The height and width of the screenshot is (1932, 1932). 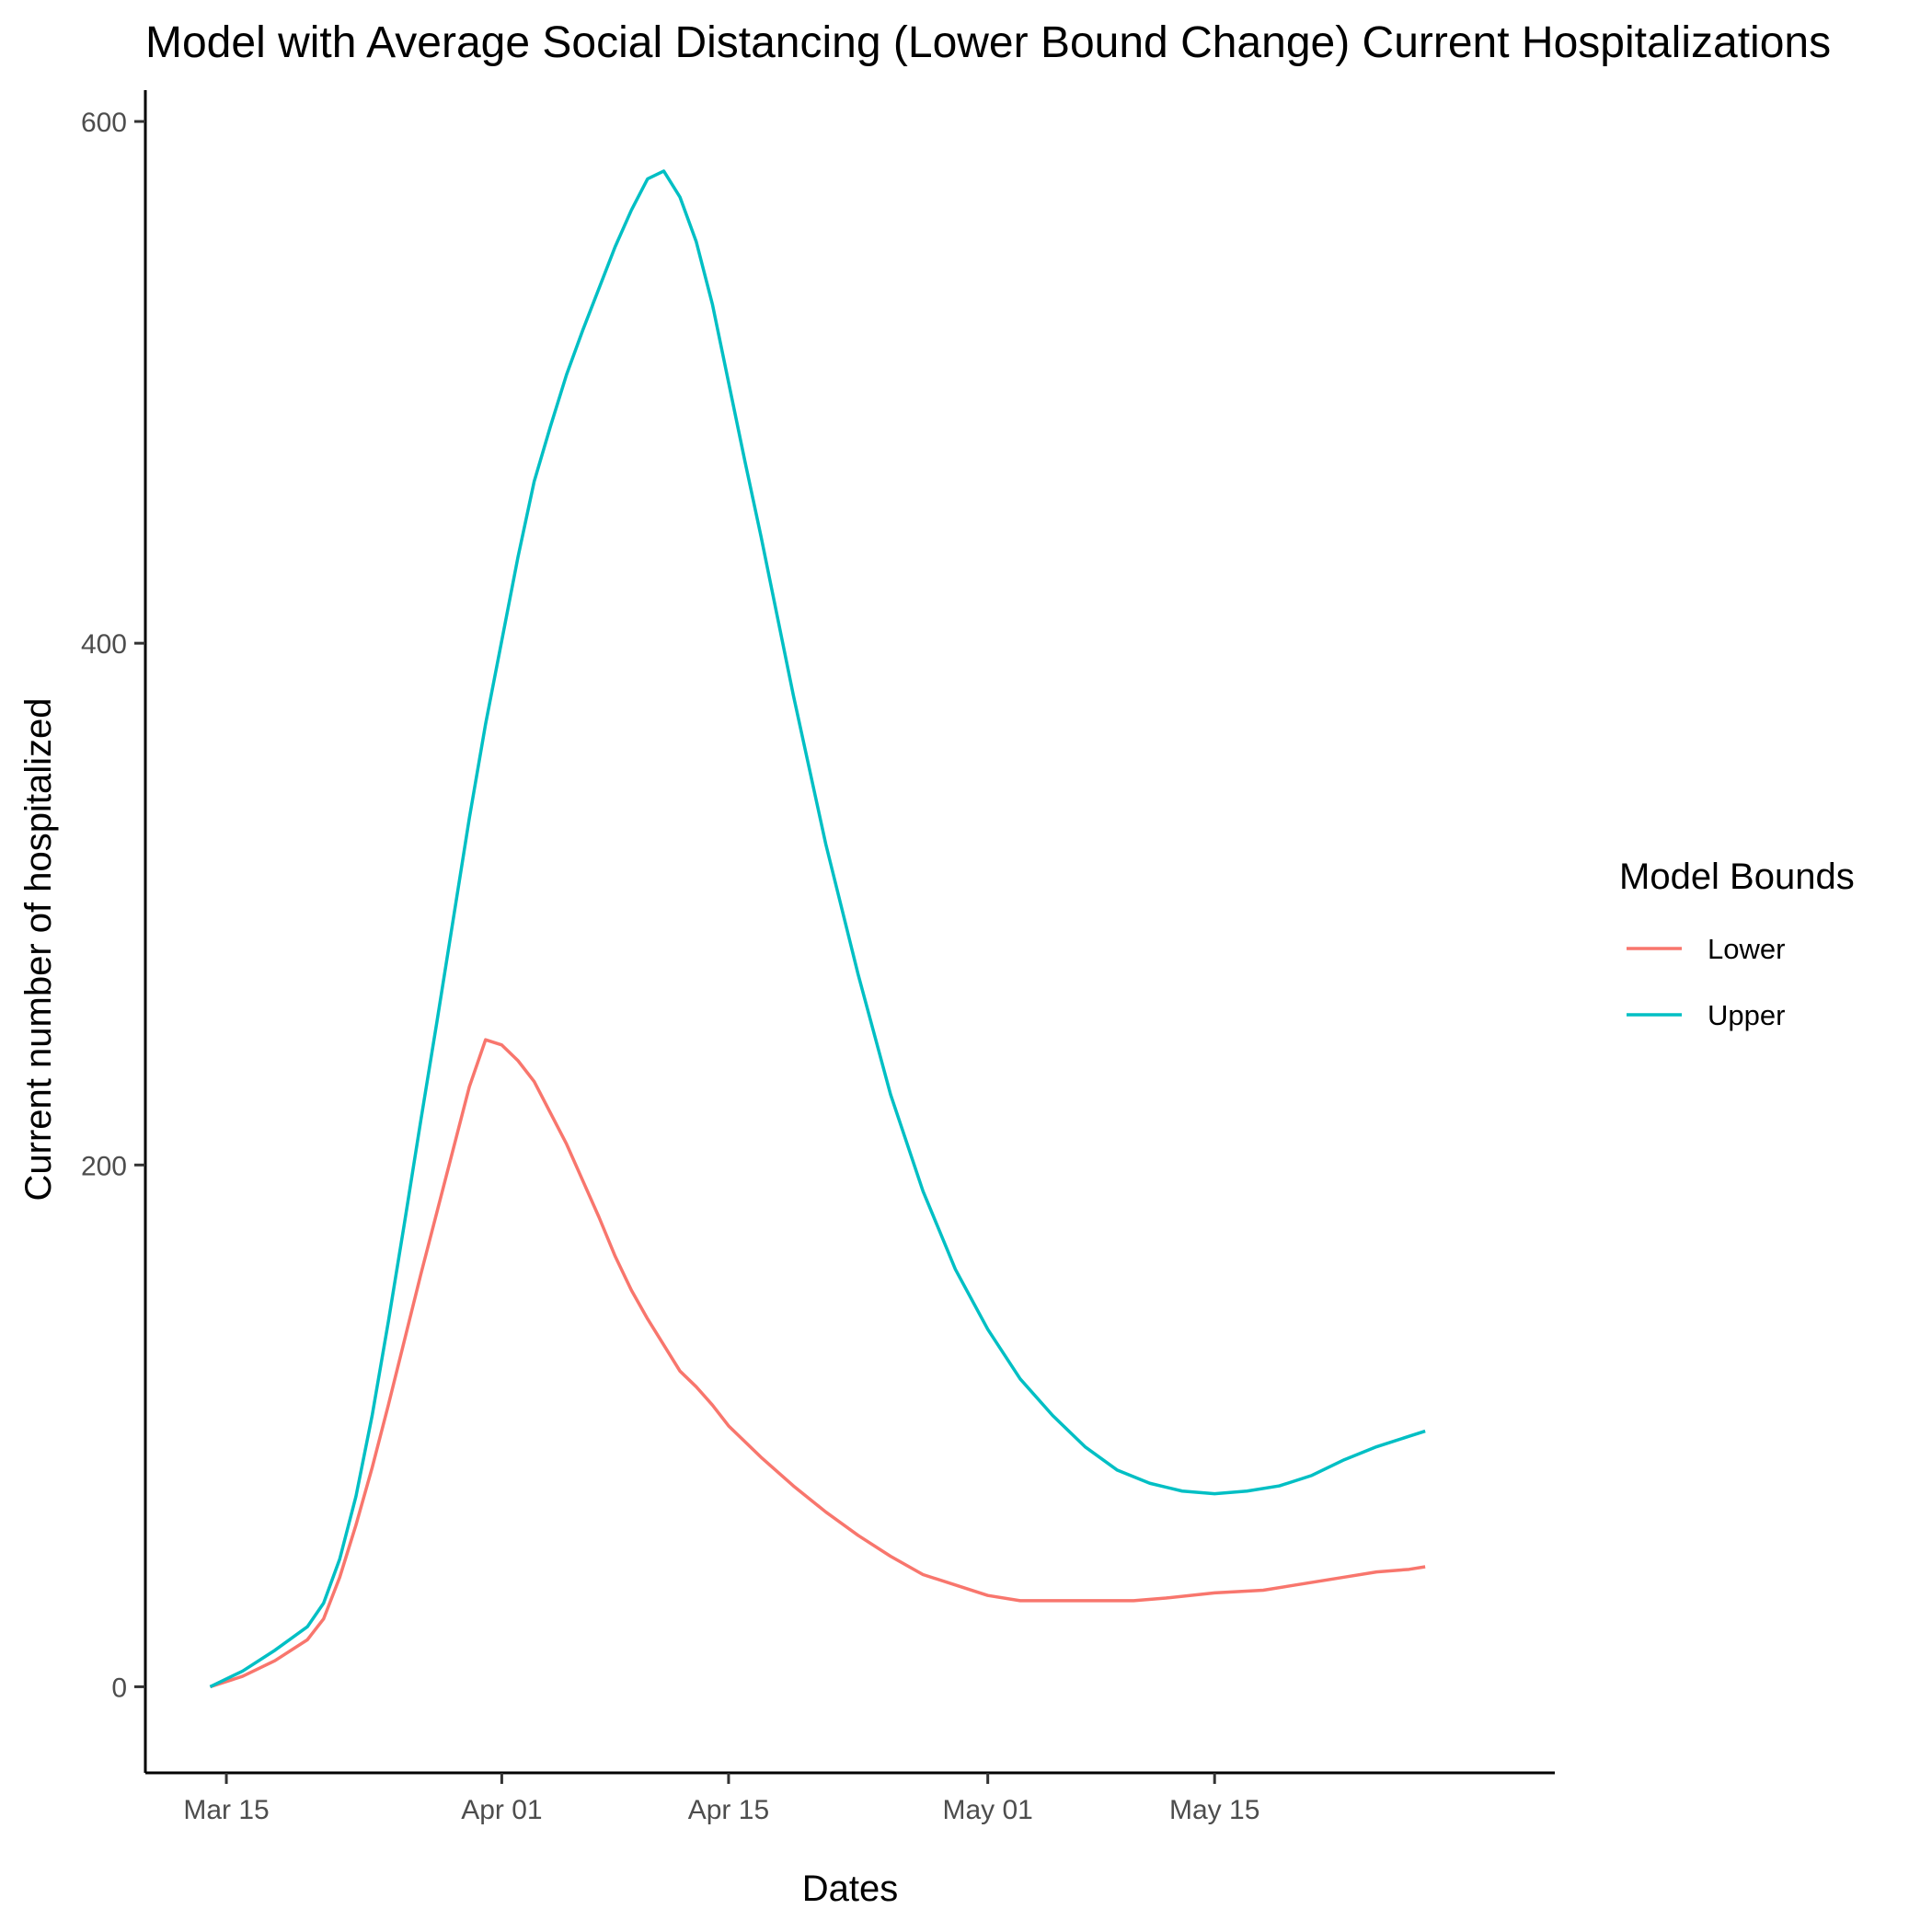 I want to click on legend-label-upper: Upper, so click(x=1746, y=1015).